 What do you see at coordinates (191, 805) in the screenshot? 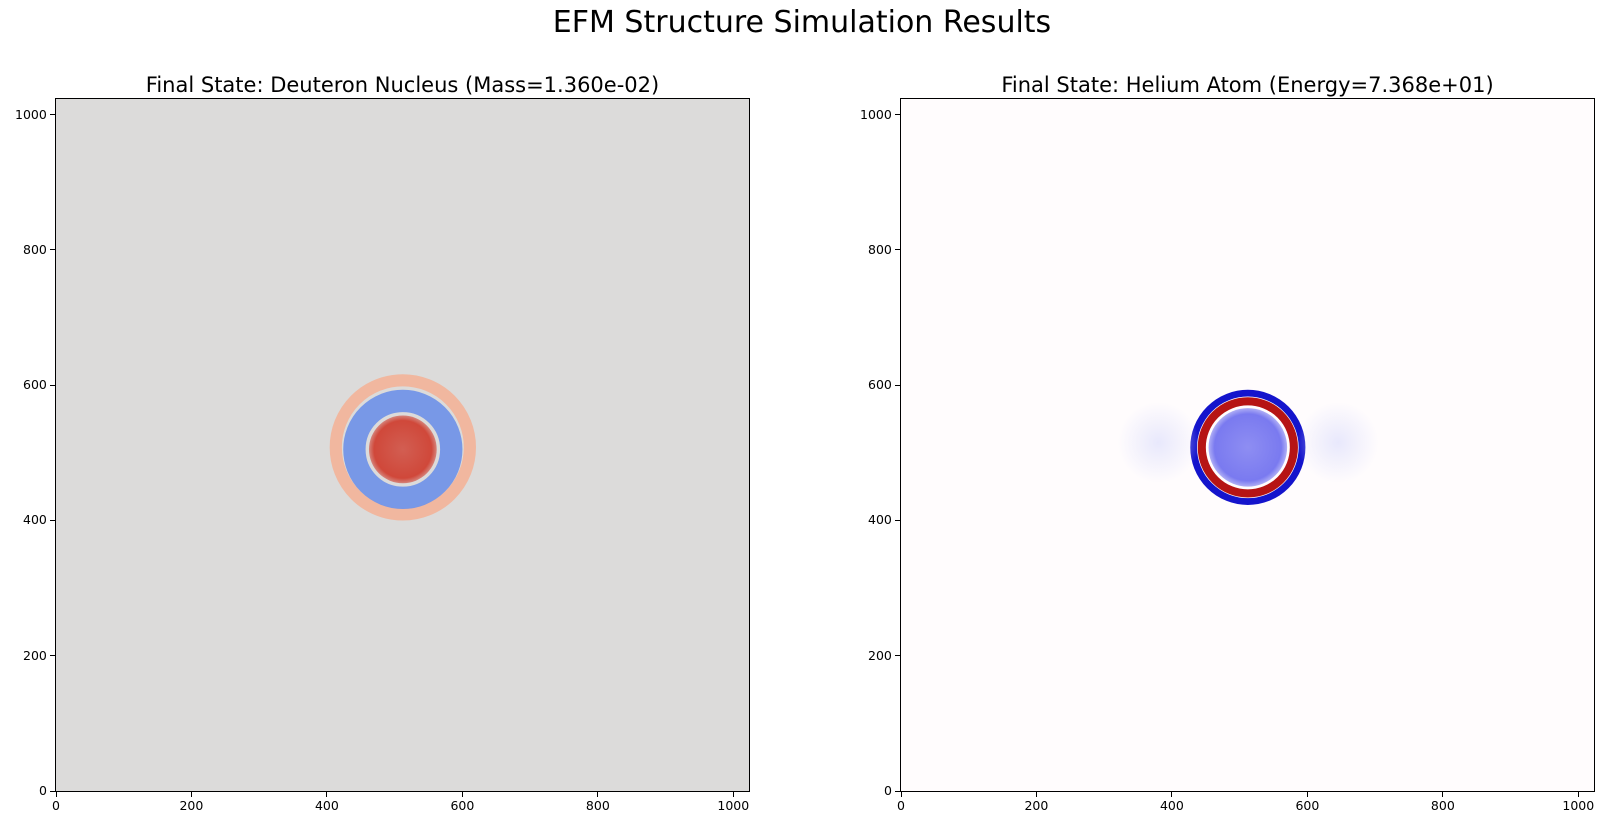
I see `deuteron-x-tick-label: 200` at bounding box center [191, 805].